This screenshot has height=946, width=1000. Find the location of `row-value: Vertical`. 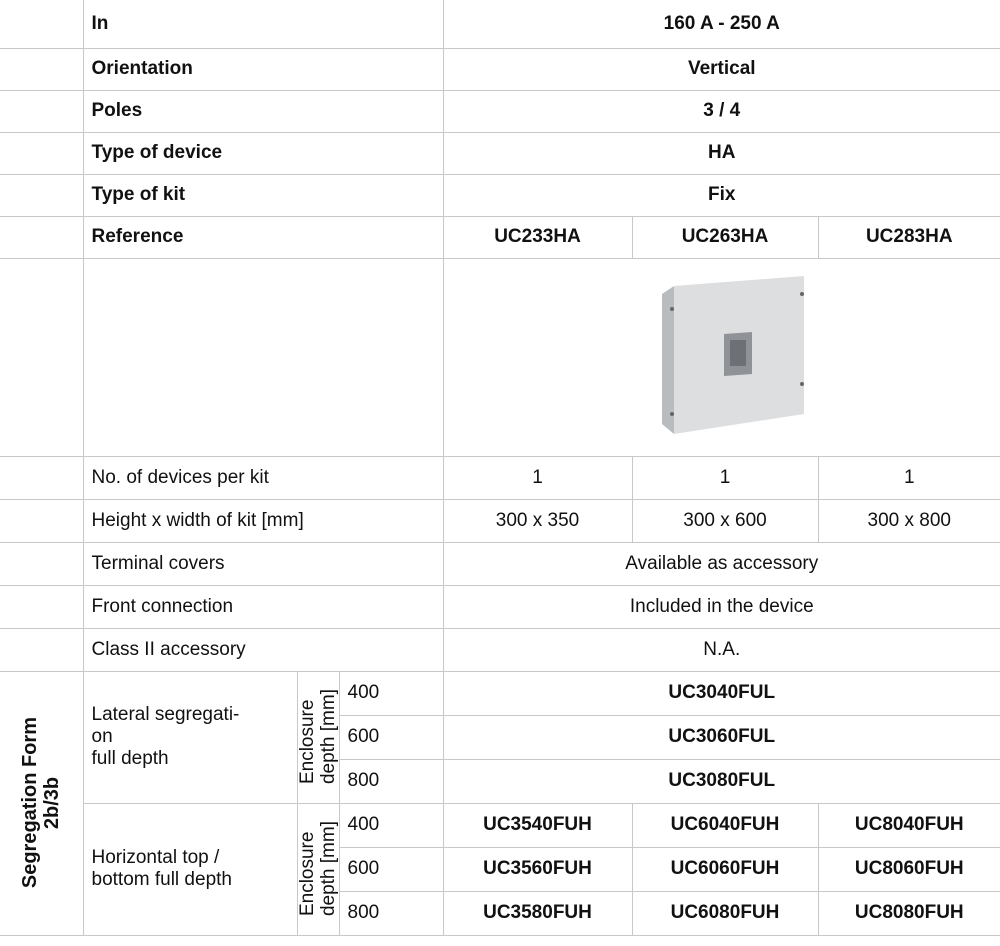

row-value: Vertical is located at coordinates (721, 69).